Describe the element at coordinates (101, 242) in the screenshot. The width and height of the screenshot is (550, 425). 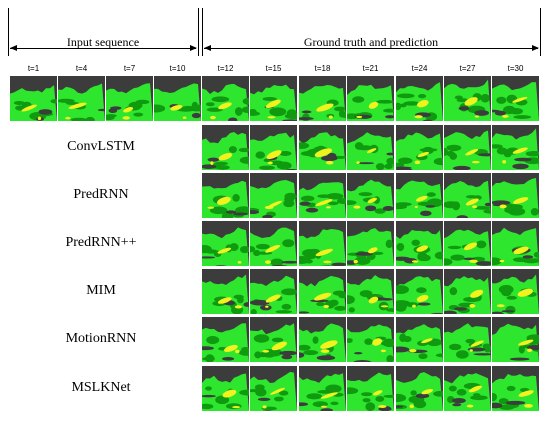
I see `model-label: PredRNN++` at that location.